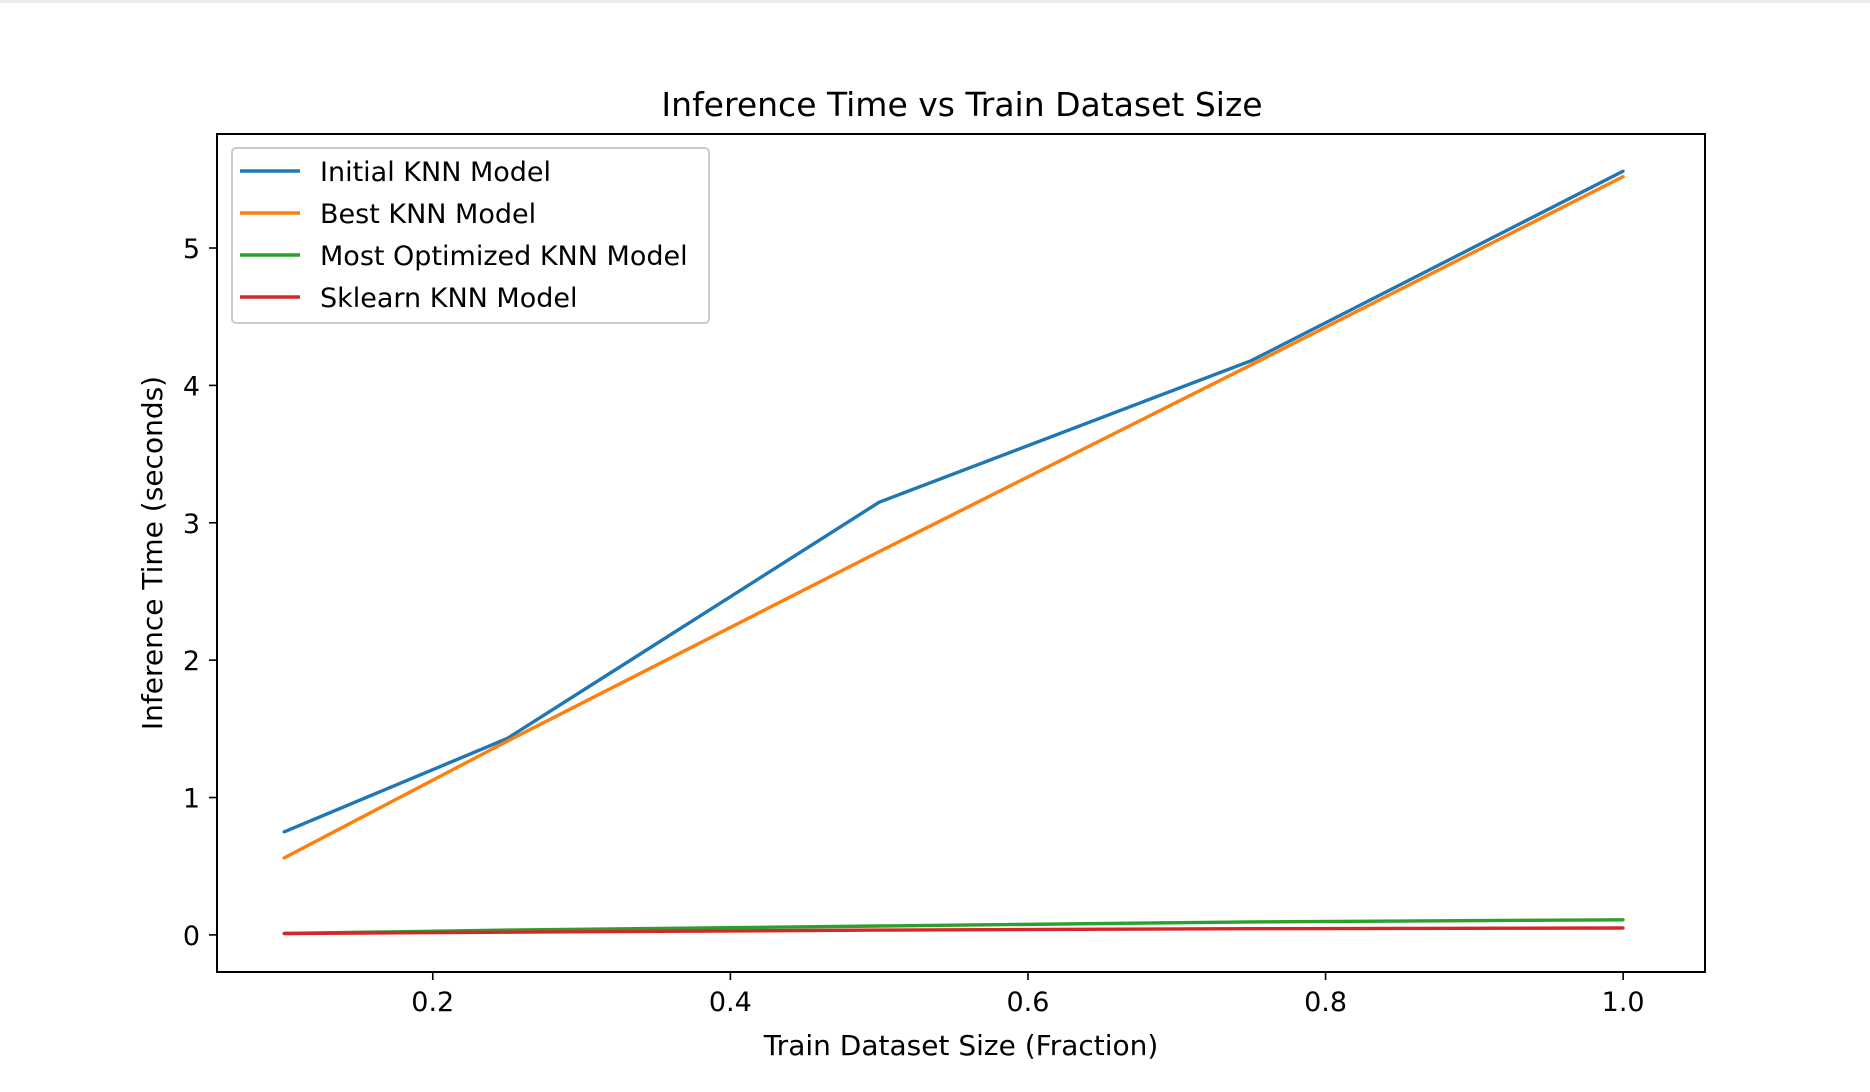 Image resolution: width=1870 pixels, height=1092 pixels. Describe the element at coordinates (449, 298) in the screenshot. I see `legend-label-sklearn-knn-model: Sklearn KNN Model` at that location.